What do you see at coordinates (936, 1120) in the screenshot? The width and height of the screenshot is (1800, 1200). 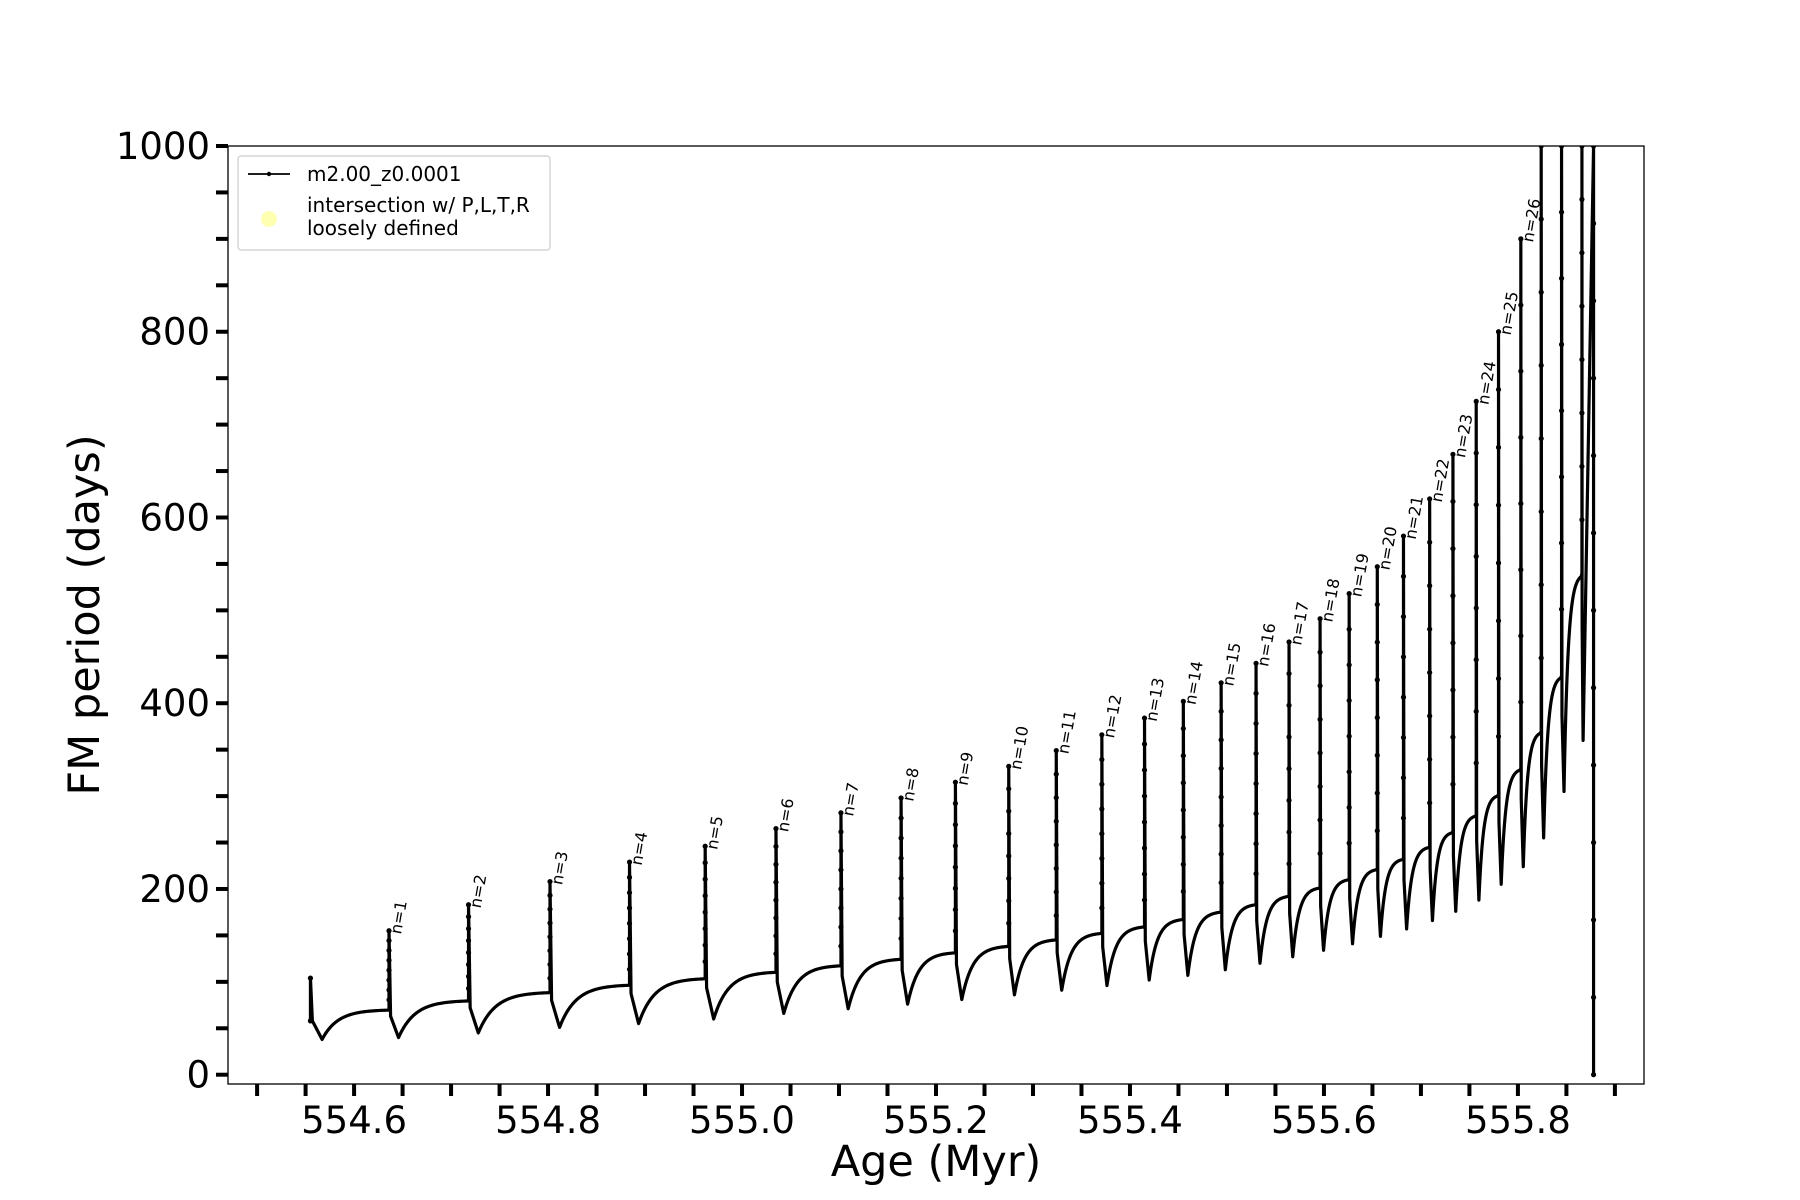 I see `x-tick-label: 555.2` at bounding box center [936, 1120].